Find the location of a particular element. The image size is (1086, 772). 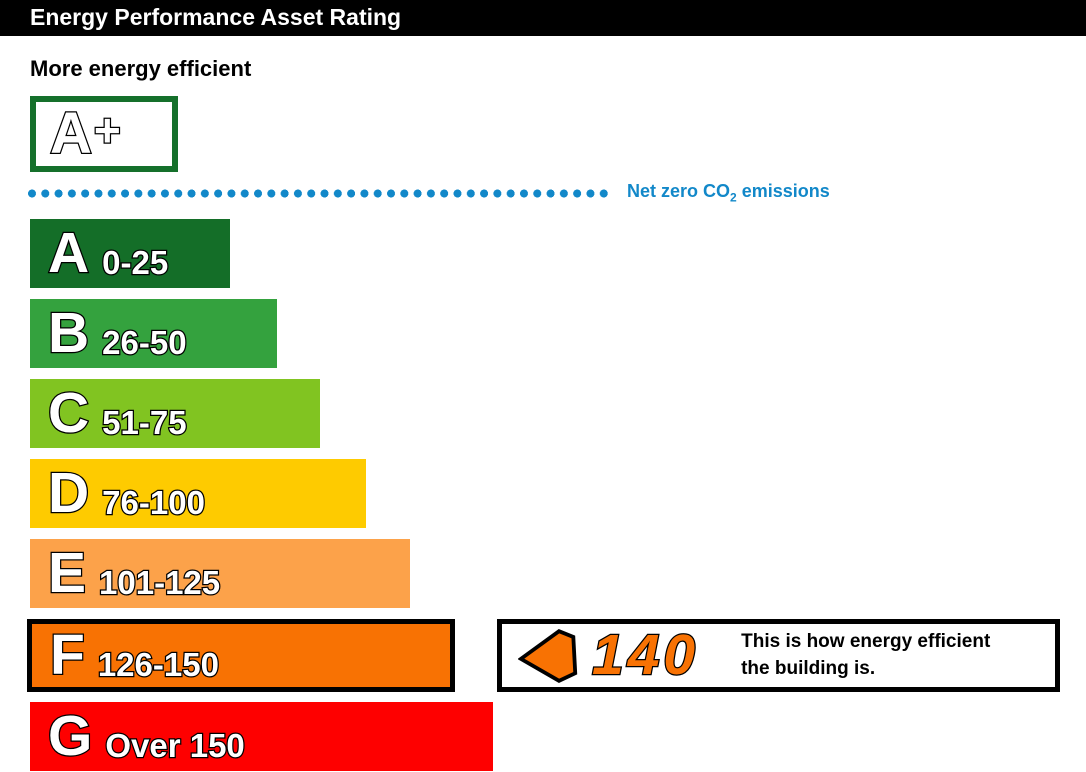

more-efficient-label: More energy efficient is located at coordinates (141, 68).